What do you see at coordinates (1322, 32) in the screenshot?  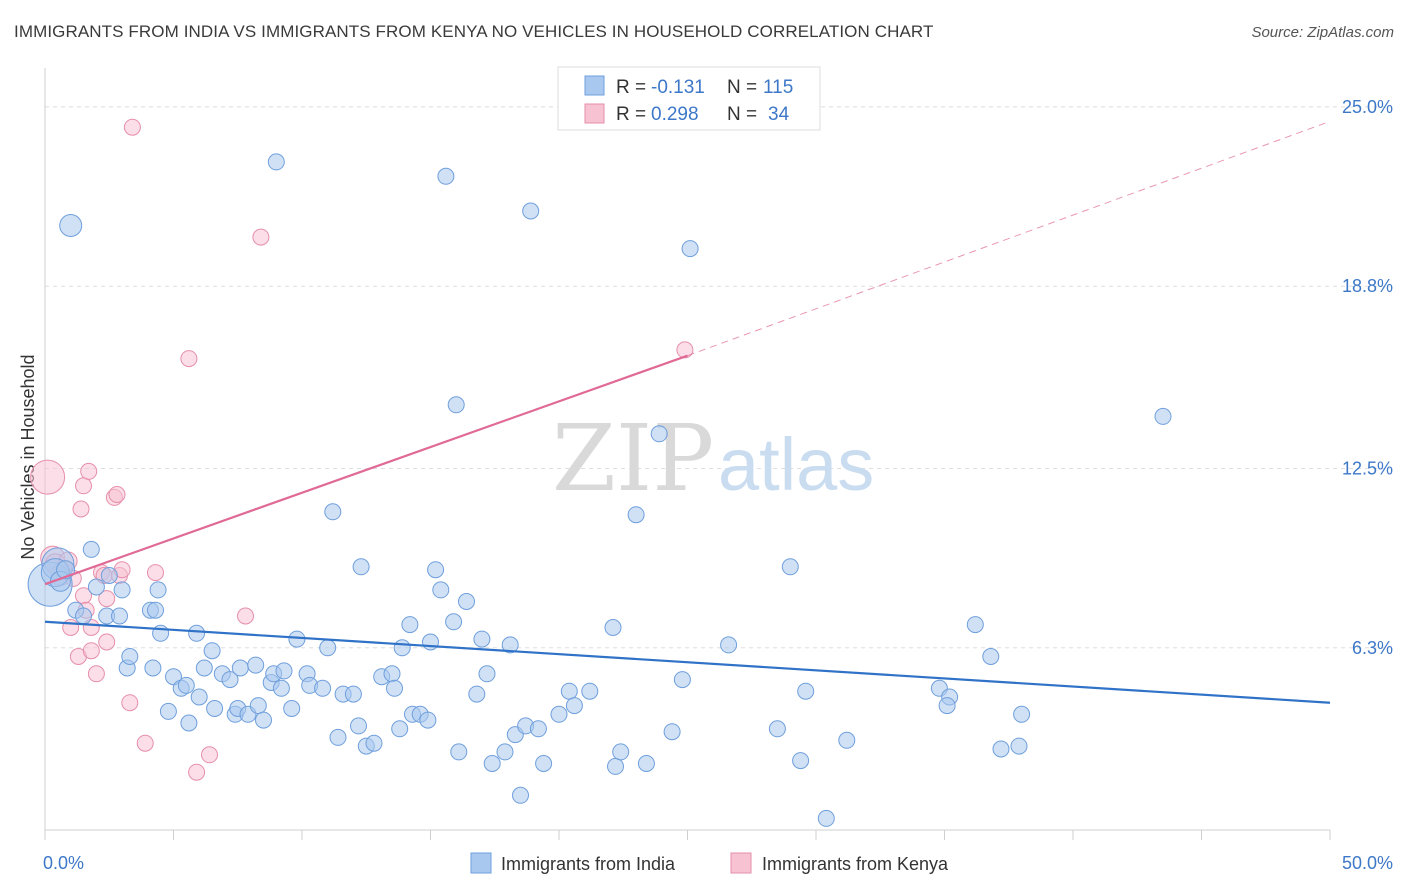 I see `chart-source: Source: ZipAtlas.com` at bounding box center [1322, 32].